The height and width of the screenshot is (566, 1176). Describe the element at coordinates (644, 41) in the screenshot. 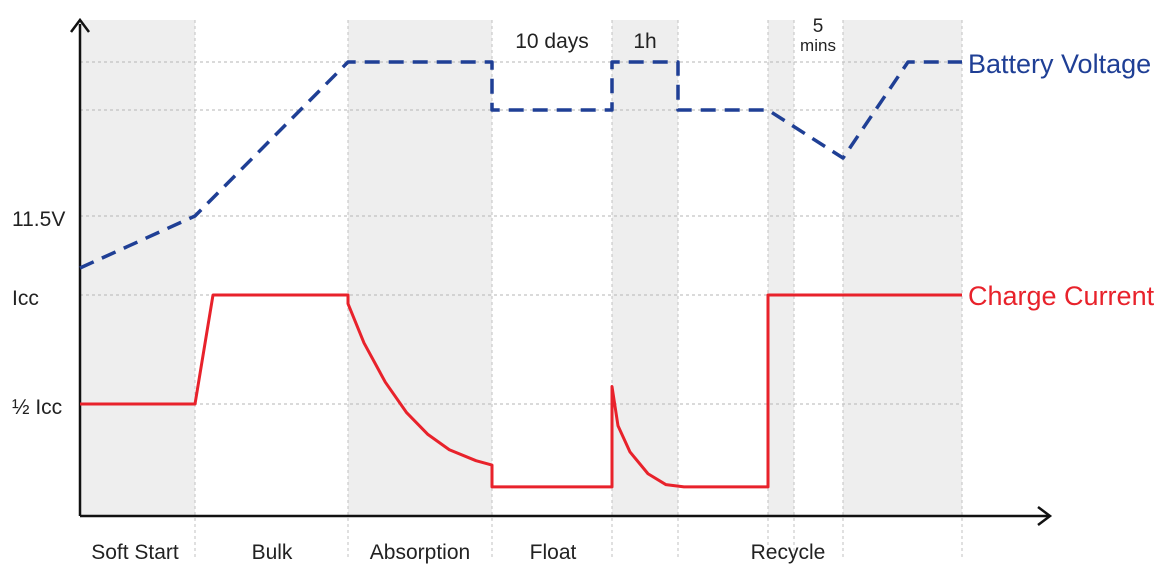

I see `annotation-1h: 1h` at that location.